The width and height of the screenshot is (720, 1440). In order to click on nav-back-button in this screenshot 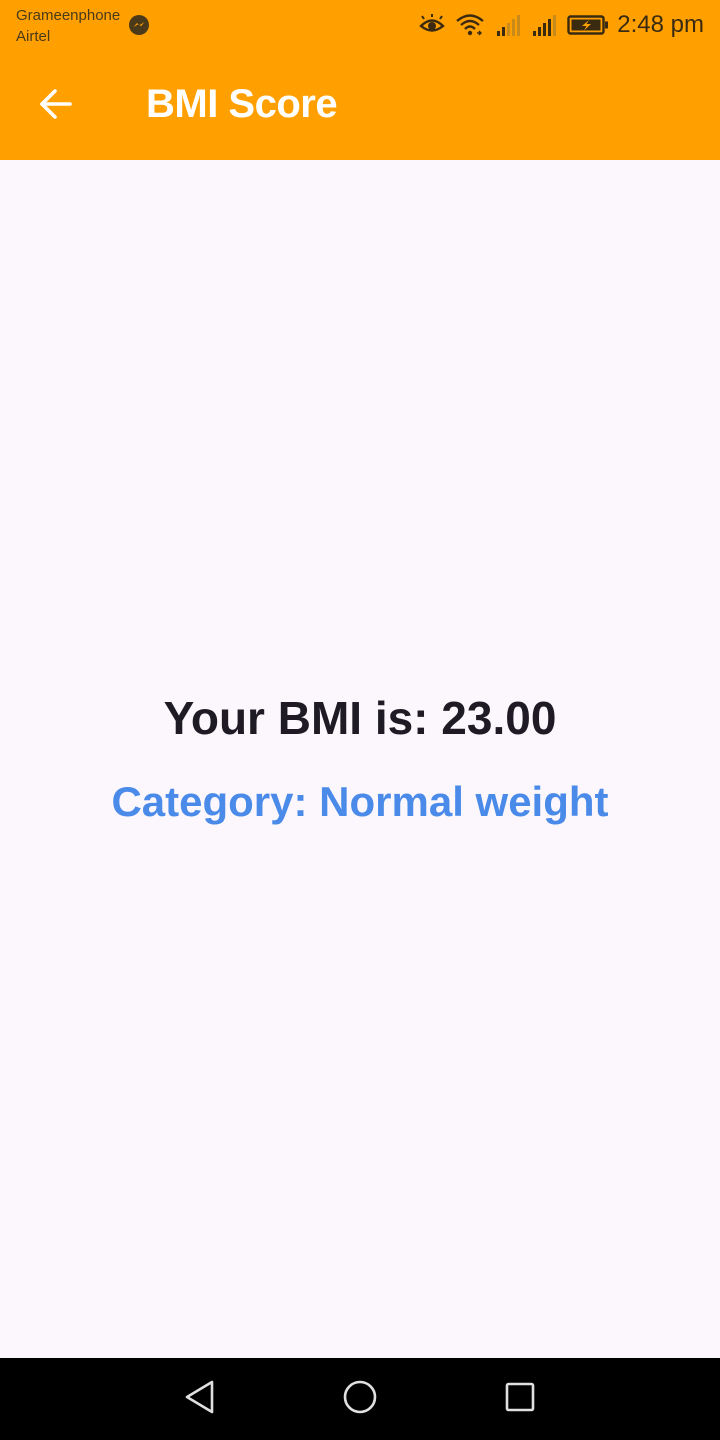, I will do `click(200, 1399)`.